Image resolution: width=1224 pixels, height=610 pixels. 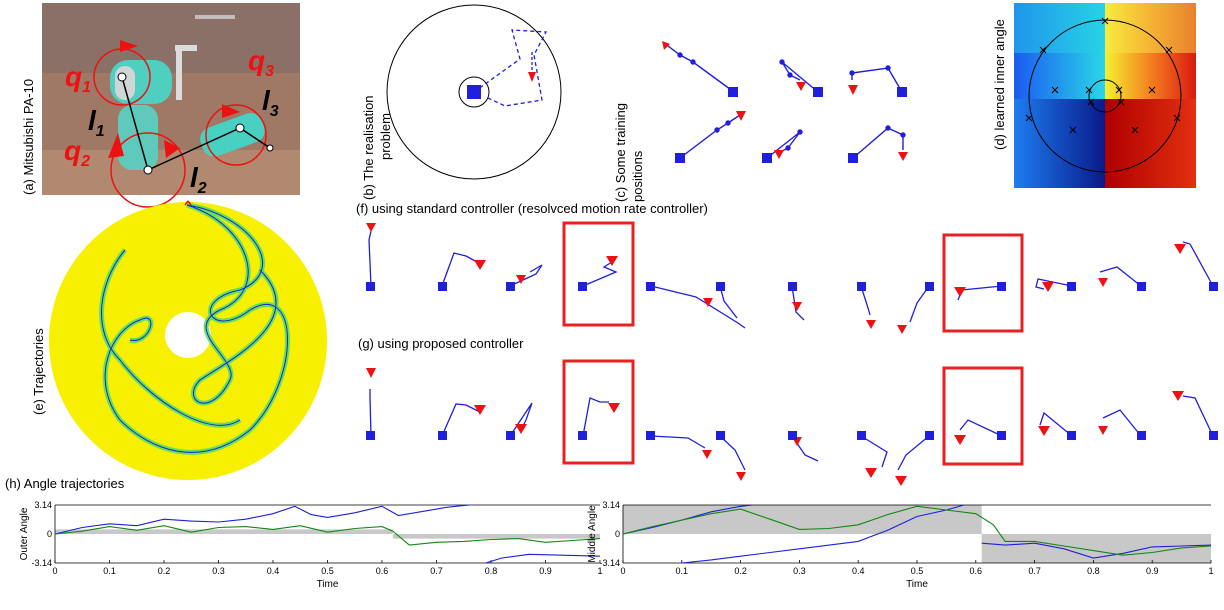 I want to click on panel-b: (b) The realisation problem, so click(x=461, y=102).